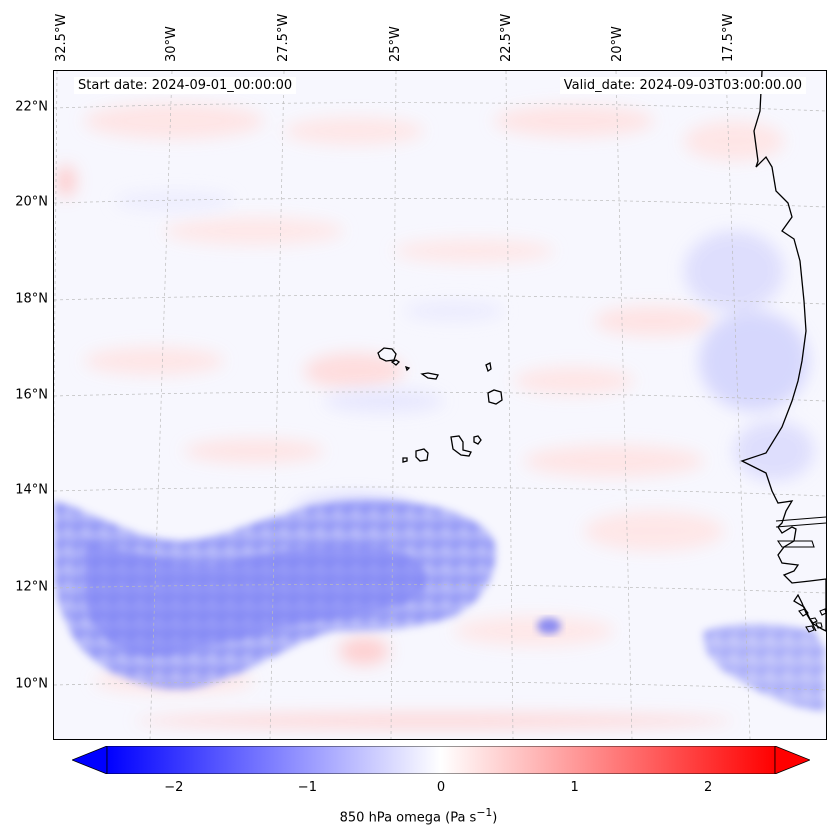 The height and width of the screenshot is (839, 837). What do you see at coordinates (408, 818) in the screenshot?
I see `colorbar-label-main: 850 hPa omega (Pa s` at bounding box center [408, 818].